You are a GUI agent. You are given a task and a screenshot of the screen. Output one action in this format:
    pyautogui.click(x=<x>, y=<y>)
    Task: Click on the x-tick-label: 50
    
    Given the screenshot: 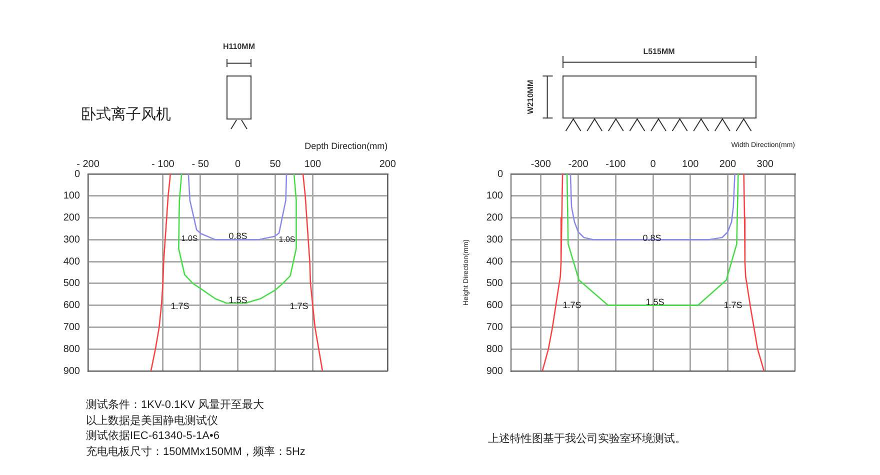 What is the action you would take?
    pyautogui.click(x=276, y=164)
    